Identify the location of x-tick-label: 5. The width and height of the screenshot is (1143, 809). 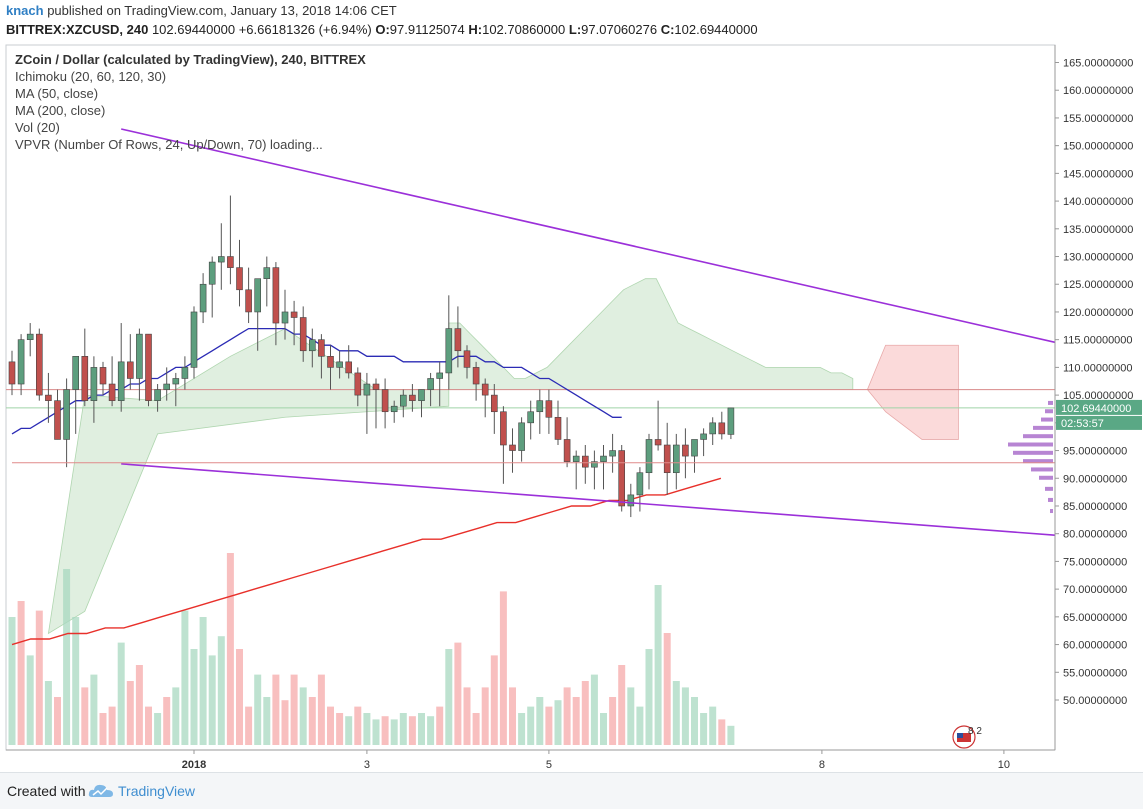
(549, 765).